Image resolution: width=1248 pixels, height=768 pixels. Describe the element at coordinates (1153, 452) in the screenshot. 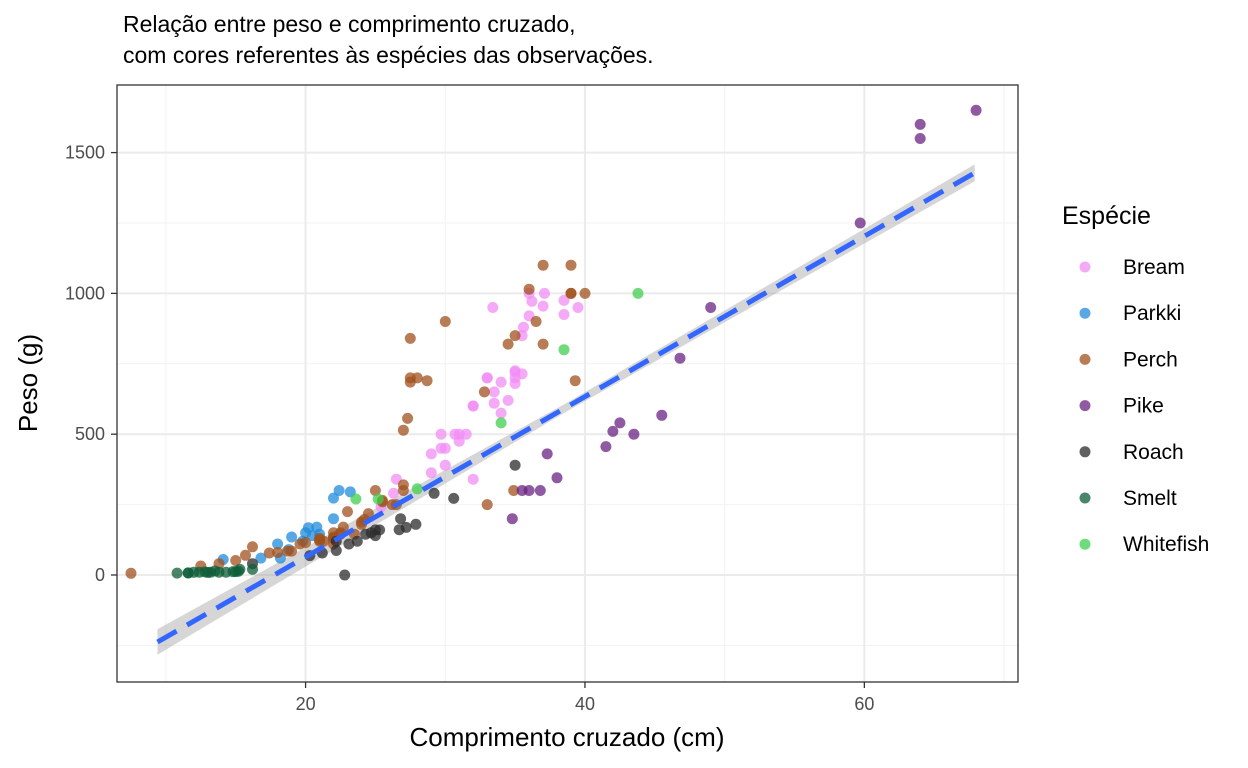

I see `legend-label-roach: Roach` at that location.